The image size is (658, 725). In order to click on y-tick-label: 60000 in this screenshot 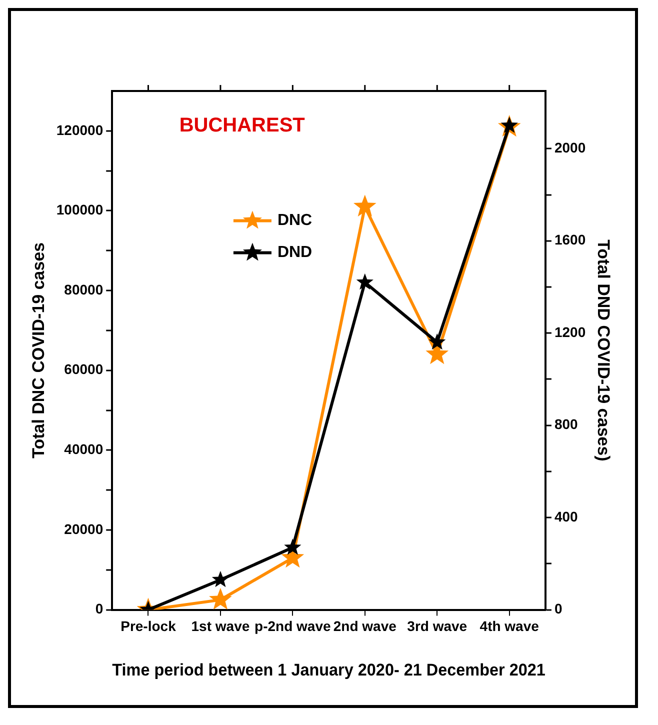, I will do `click(84, 369)`.